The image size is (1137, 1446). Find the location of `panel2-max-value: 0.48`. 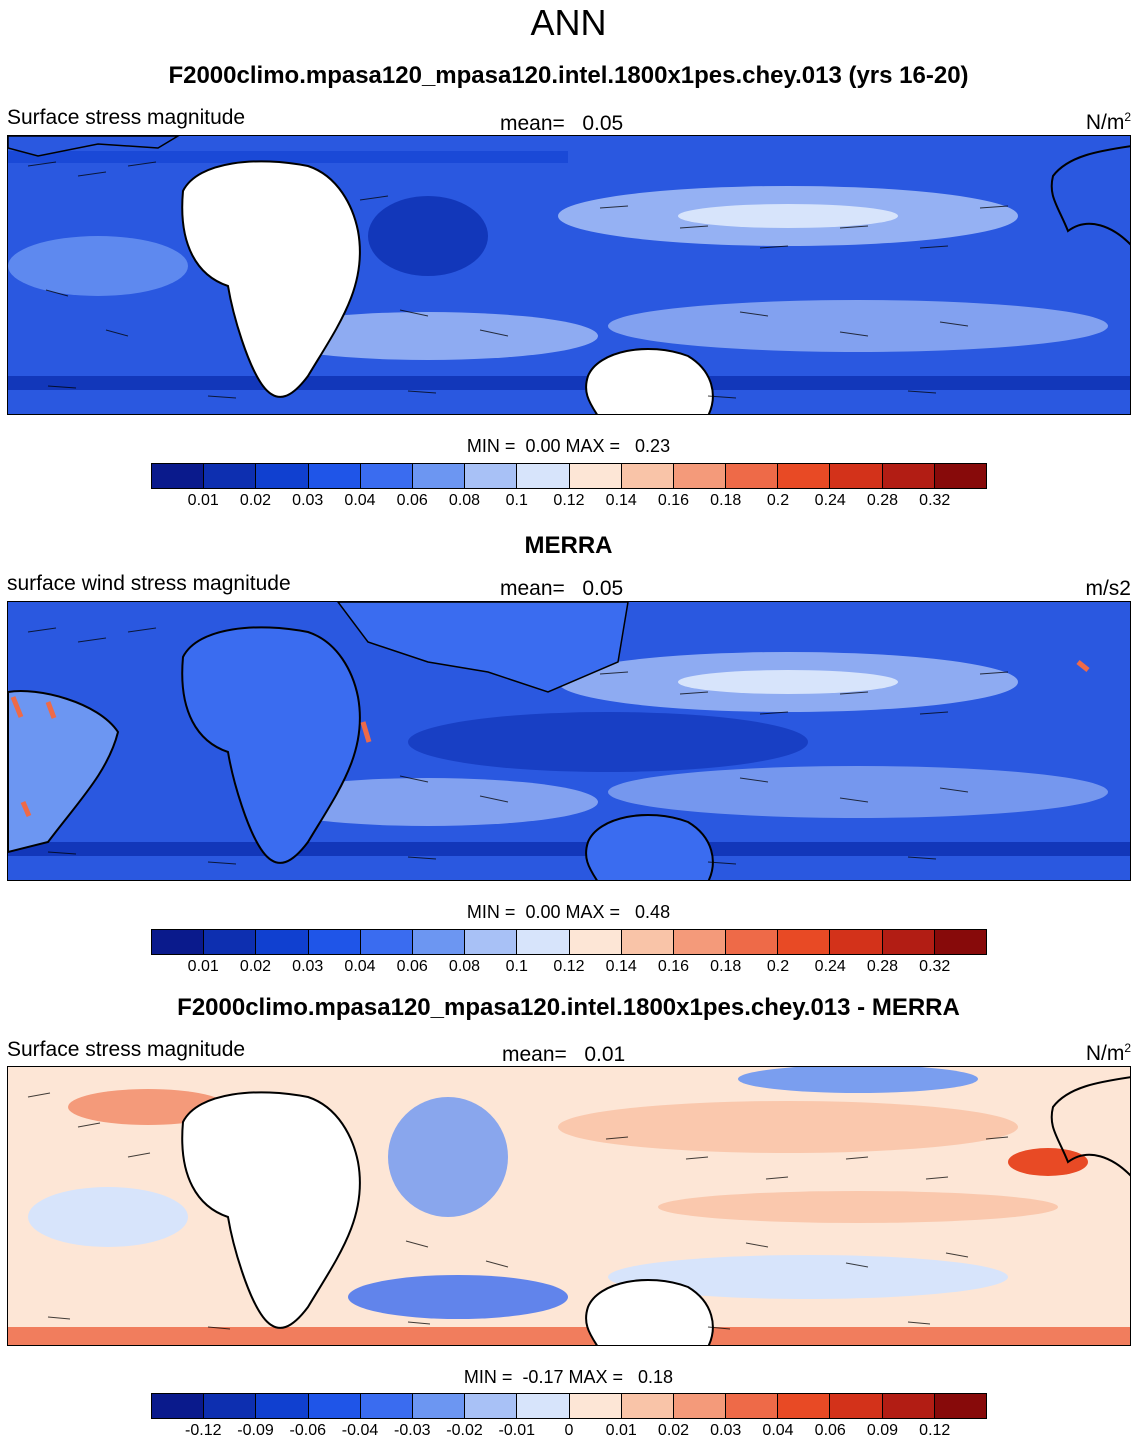

panel2-max-value: 0.48 is located at coordinates (653, 912).